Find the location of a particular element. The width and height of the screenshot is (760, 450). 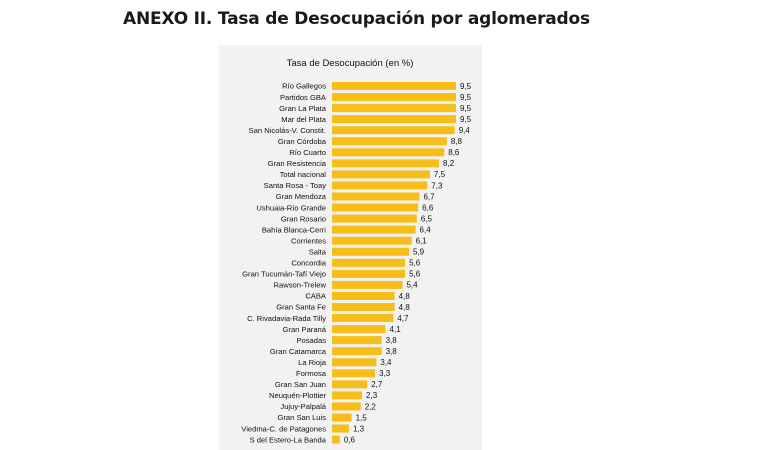

value-label: 1,5 is located at coordinates (362, 417).